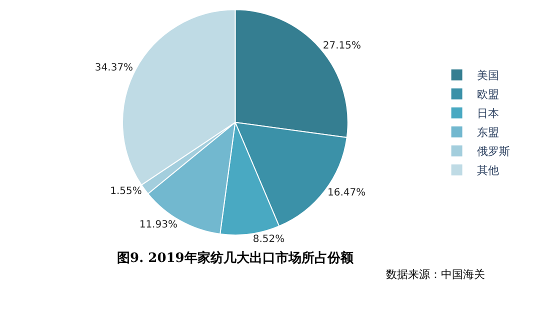 The image size is (560, 322). I want to click on data-label: 27.15%, so click(341, 46).